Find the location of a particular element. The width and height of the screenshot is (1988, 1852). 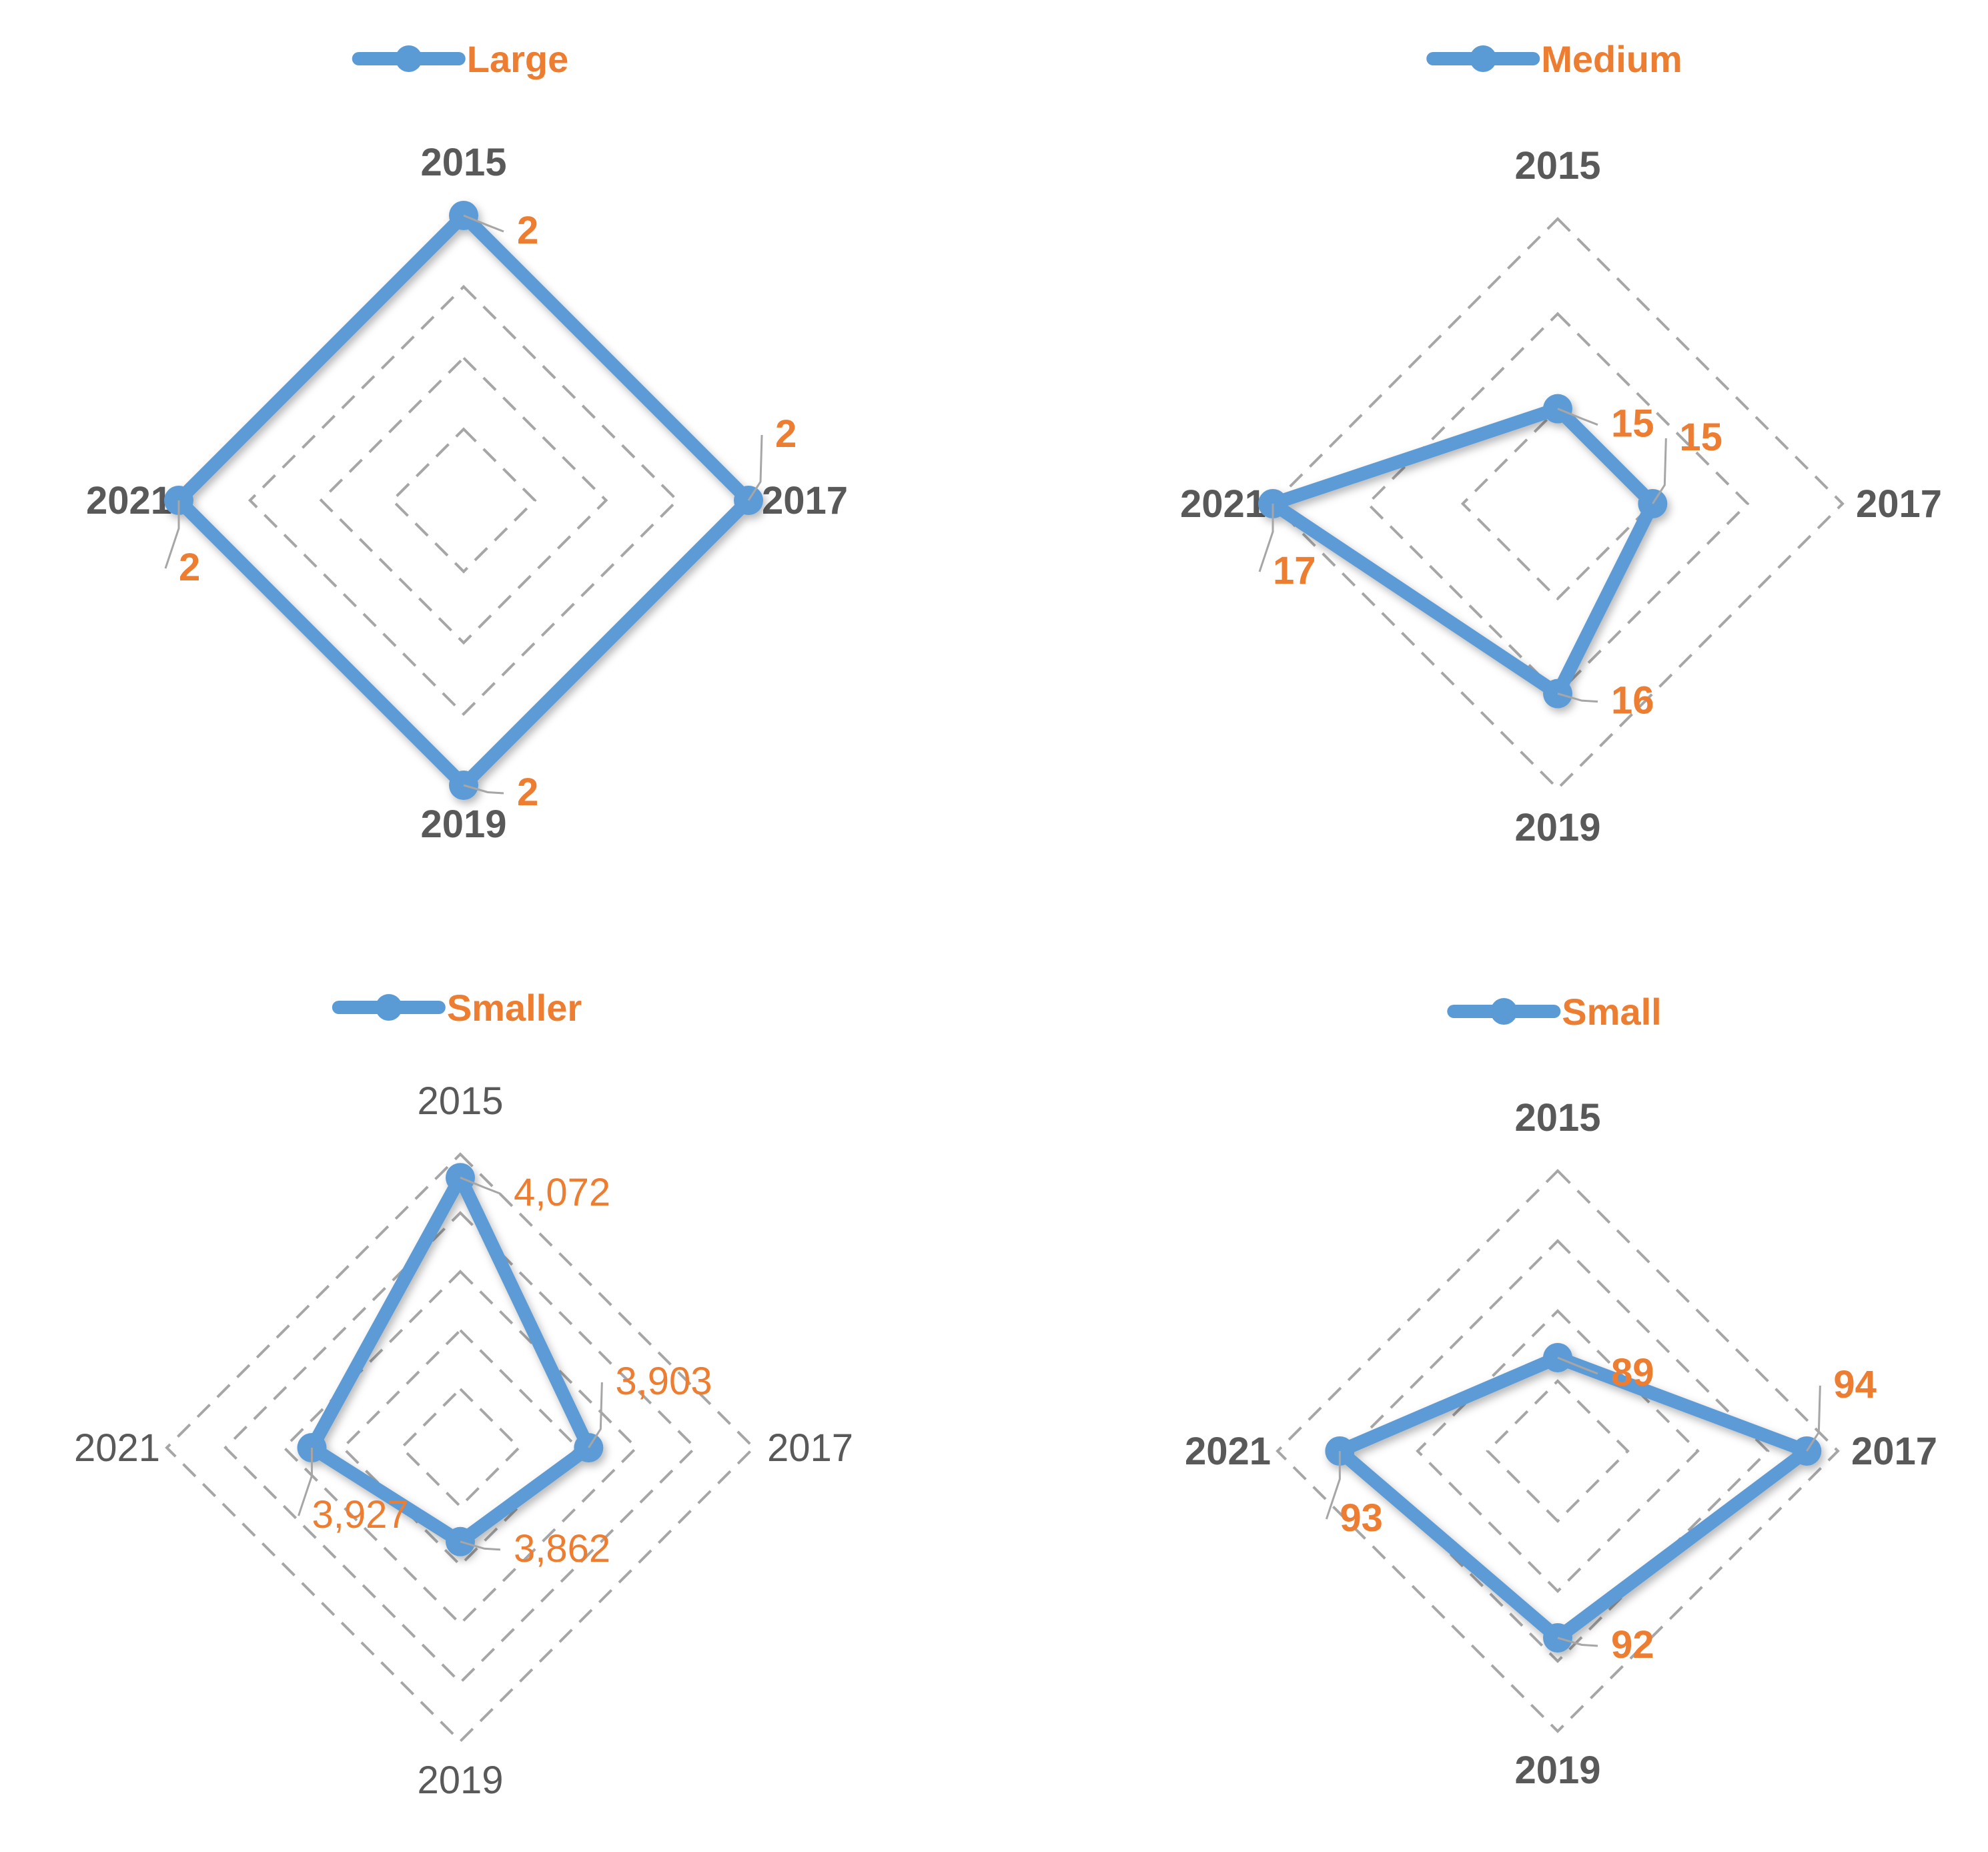

legend-label: Large is located at coordinates (518, 59).